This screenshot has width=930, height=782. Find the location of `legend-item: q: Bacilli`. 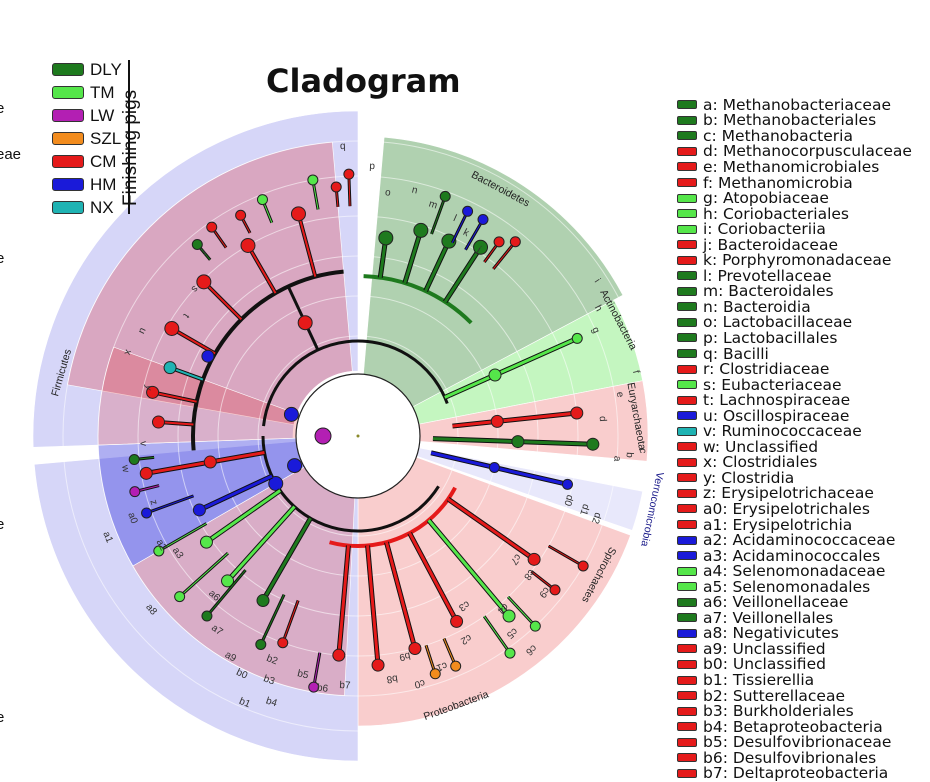

legend-item: q: Bacilli is located at coordinates (794, 354).